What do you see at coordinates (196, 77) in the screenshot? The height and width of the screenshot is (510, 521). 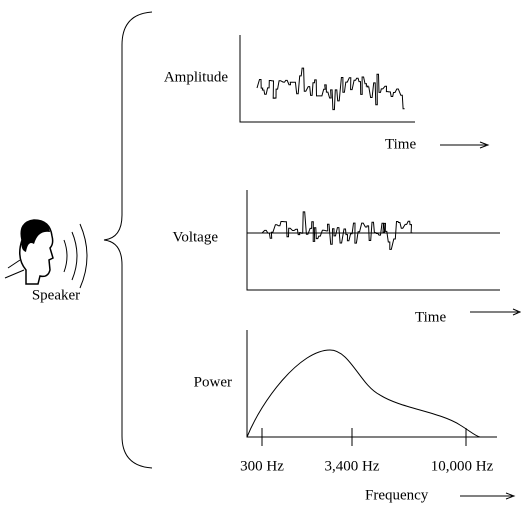 I see `y-label: Amplitude` at bounding box center [196, 77].